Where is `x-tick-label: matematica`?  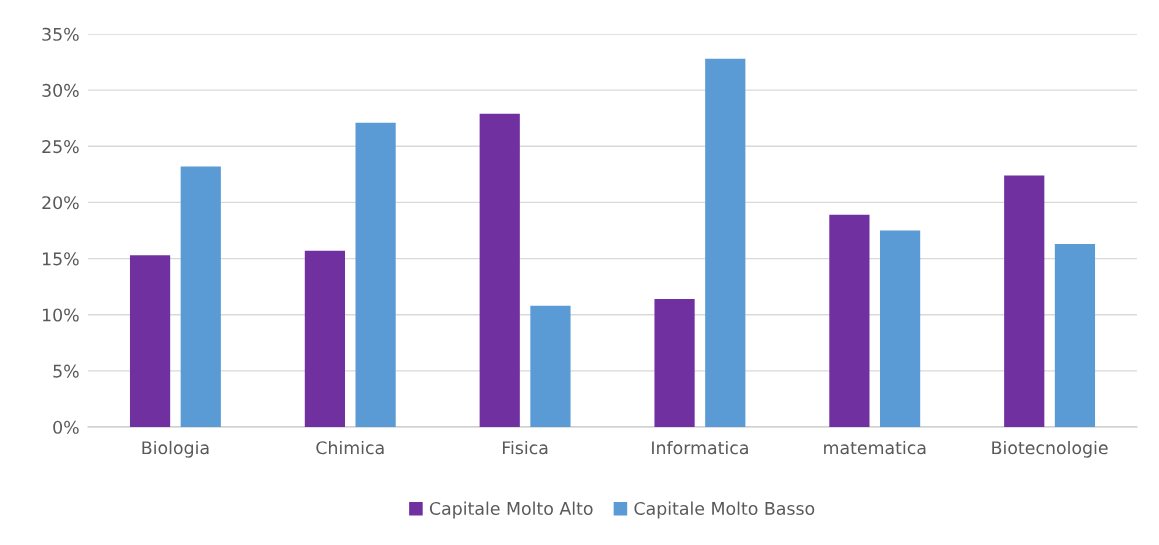 x-tick-label: matematica is located at coordinates (875, 447).